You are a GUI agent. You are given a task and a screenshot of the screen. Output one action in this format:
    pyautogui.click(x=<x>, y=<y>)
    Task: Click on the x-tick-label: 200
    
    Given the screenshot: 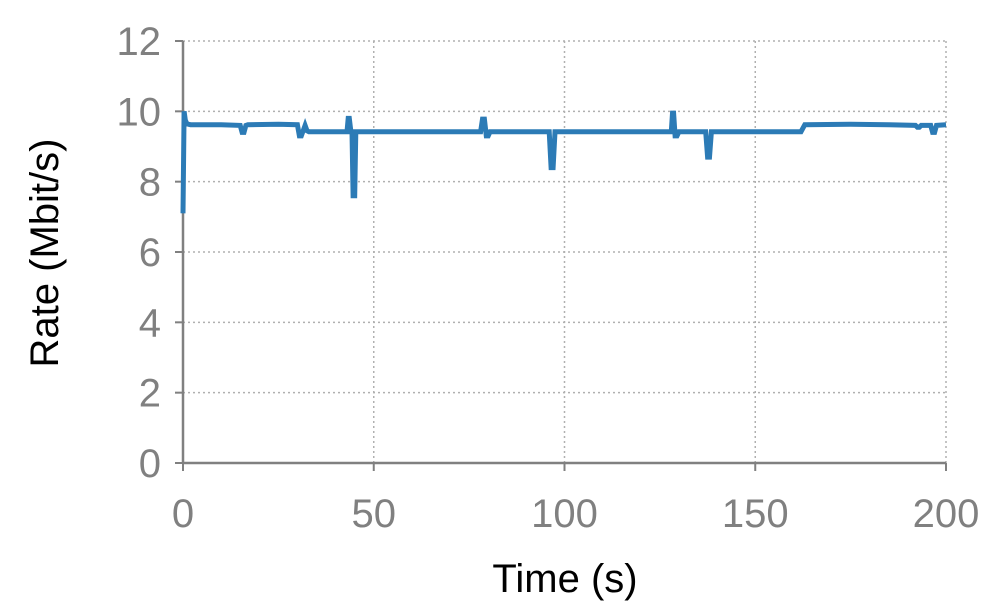 What is the action you would take?
    pyautogui.click(x=946, y=514)
    